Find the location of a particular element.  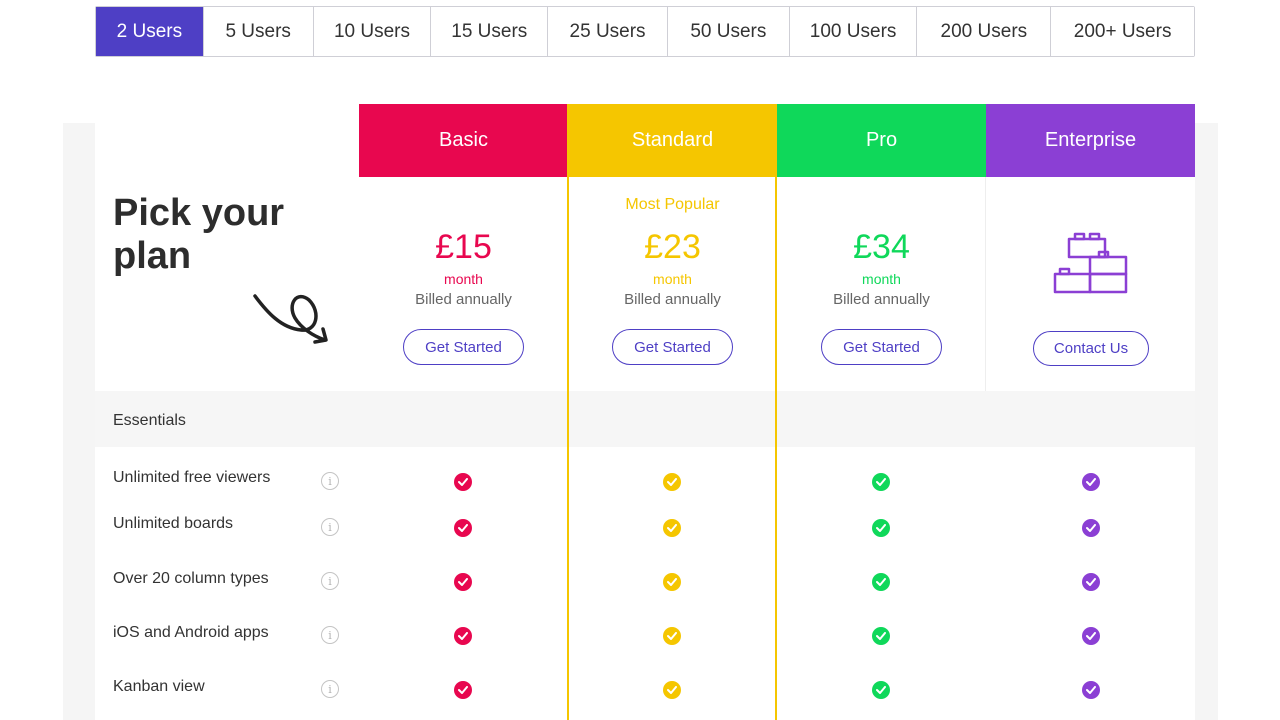

get-started-button-basic: Get Started is located at coordinates (463, 347).